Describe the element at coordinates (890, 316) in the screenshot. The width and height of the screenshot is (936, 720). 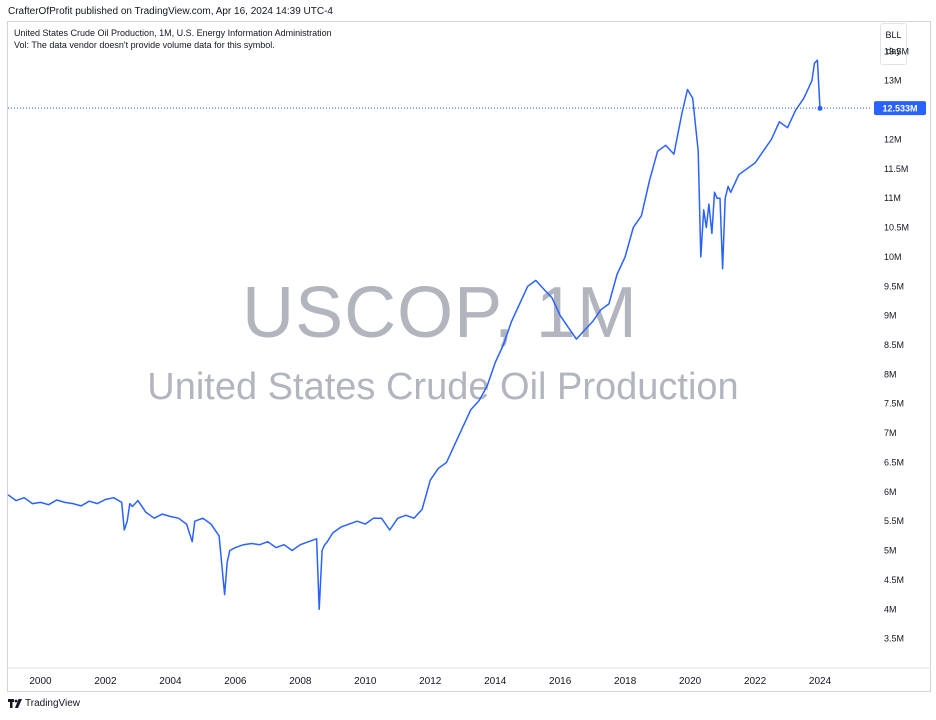
I see `y-tick-label: 9M` at that location.